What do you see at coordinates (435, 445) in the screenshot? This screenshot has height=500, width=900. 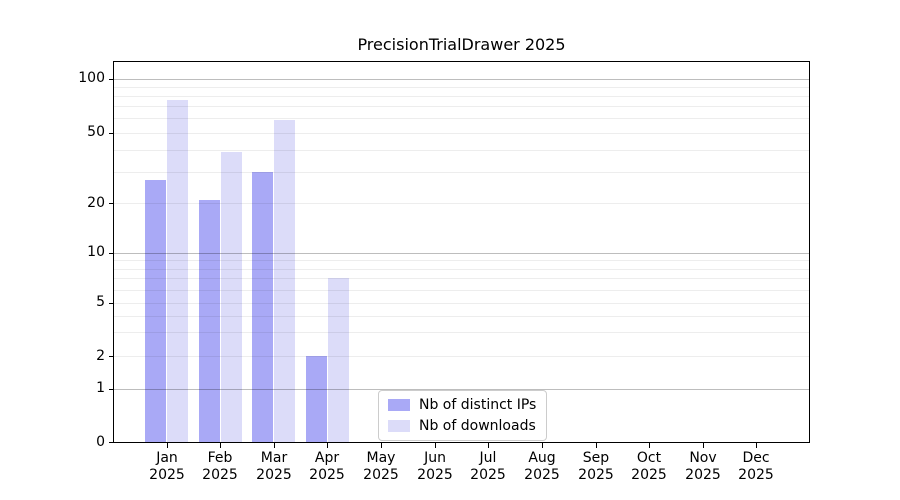 I see `x-tick-jun` at bounding box center [435, 445].